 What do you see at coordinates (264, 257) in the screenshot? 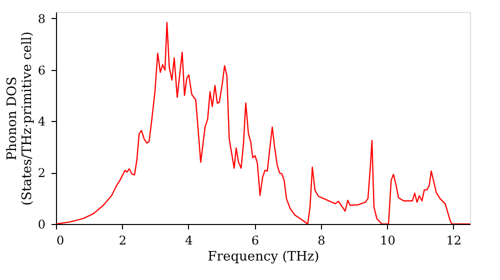
I see `x-axis-title: Frequency (THz)` at bounding box center [264, 257].